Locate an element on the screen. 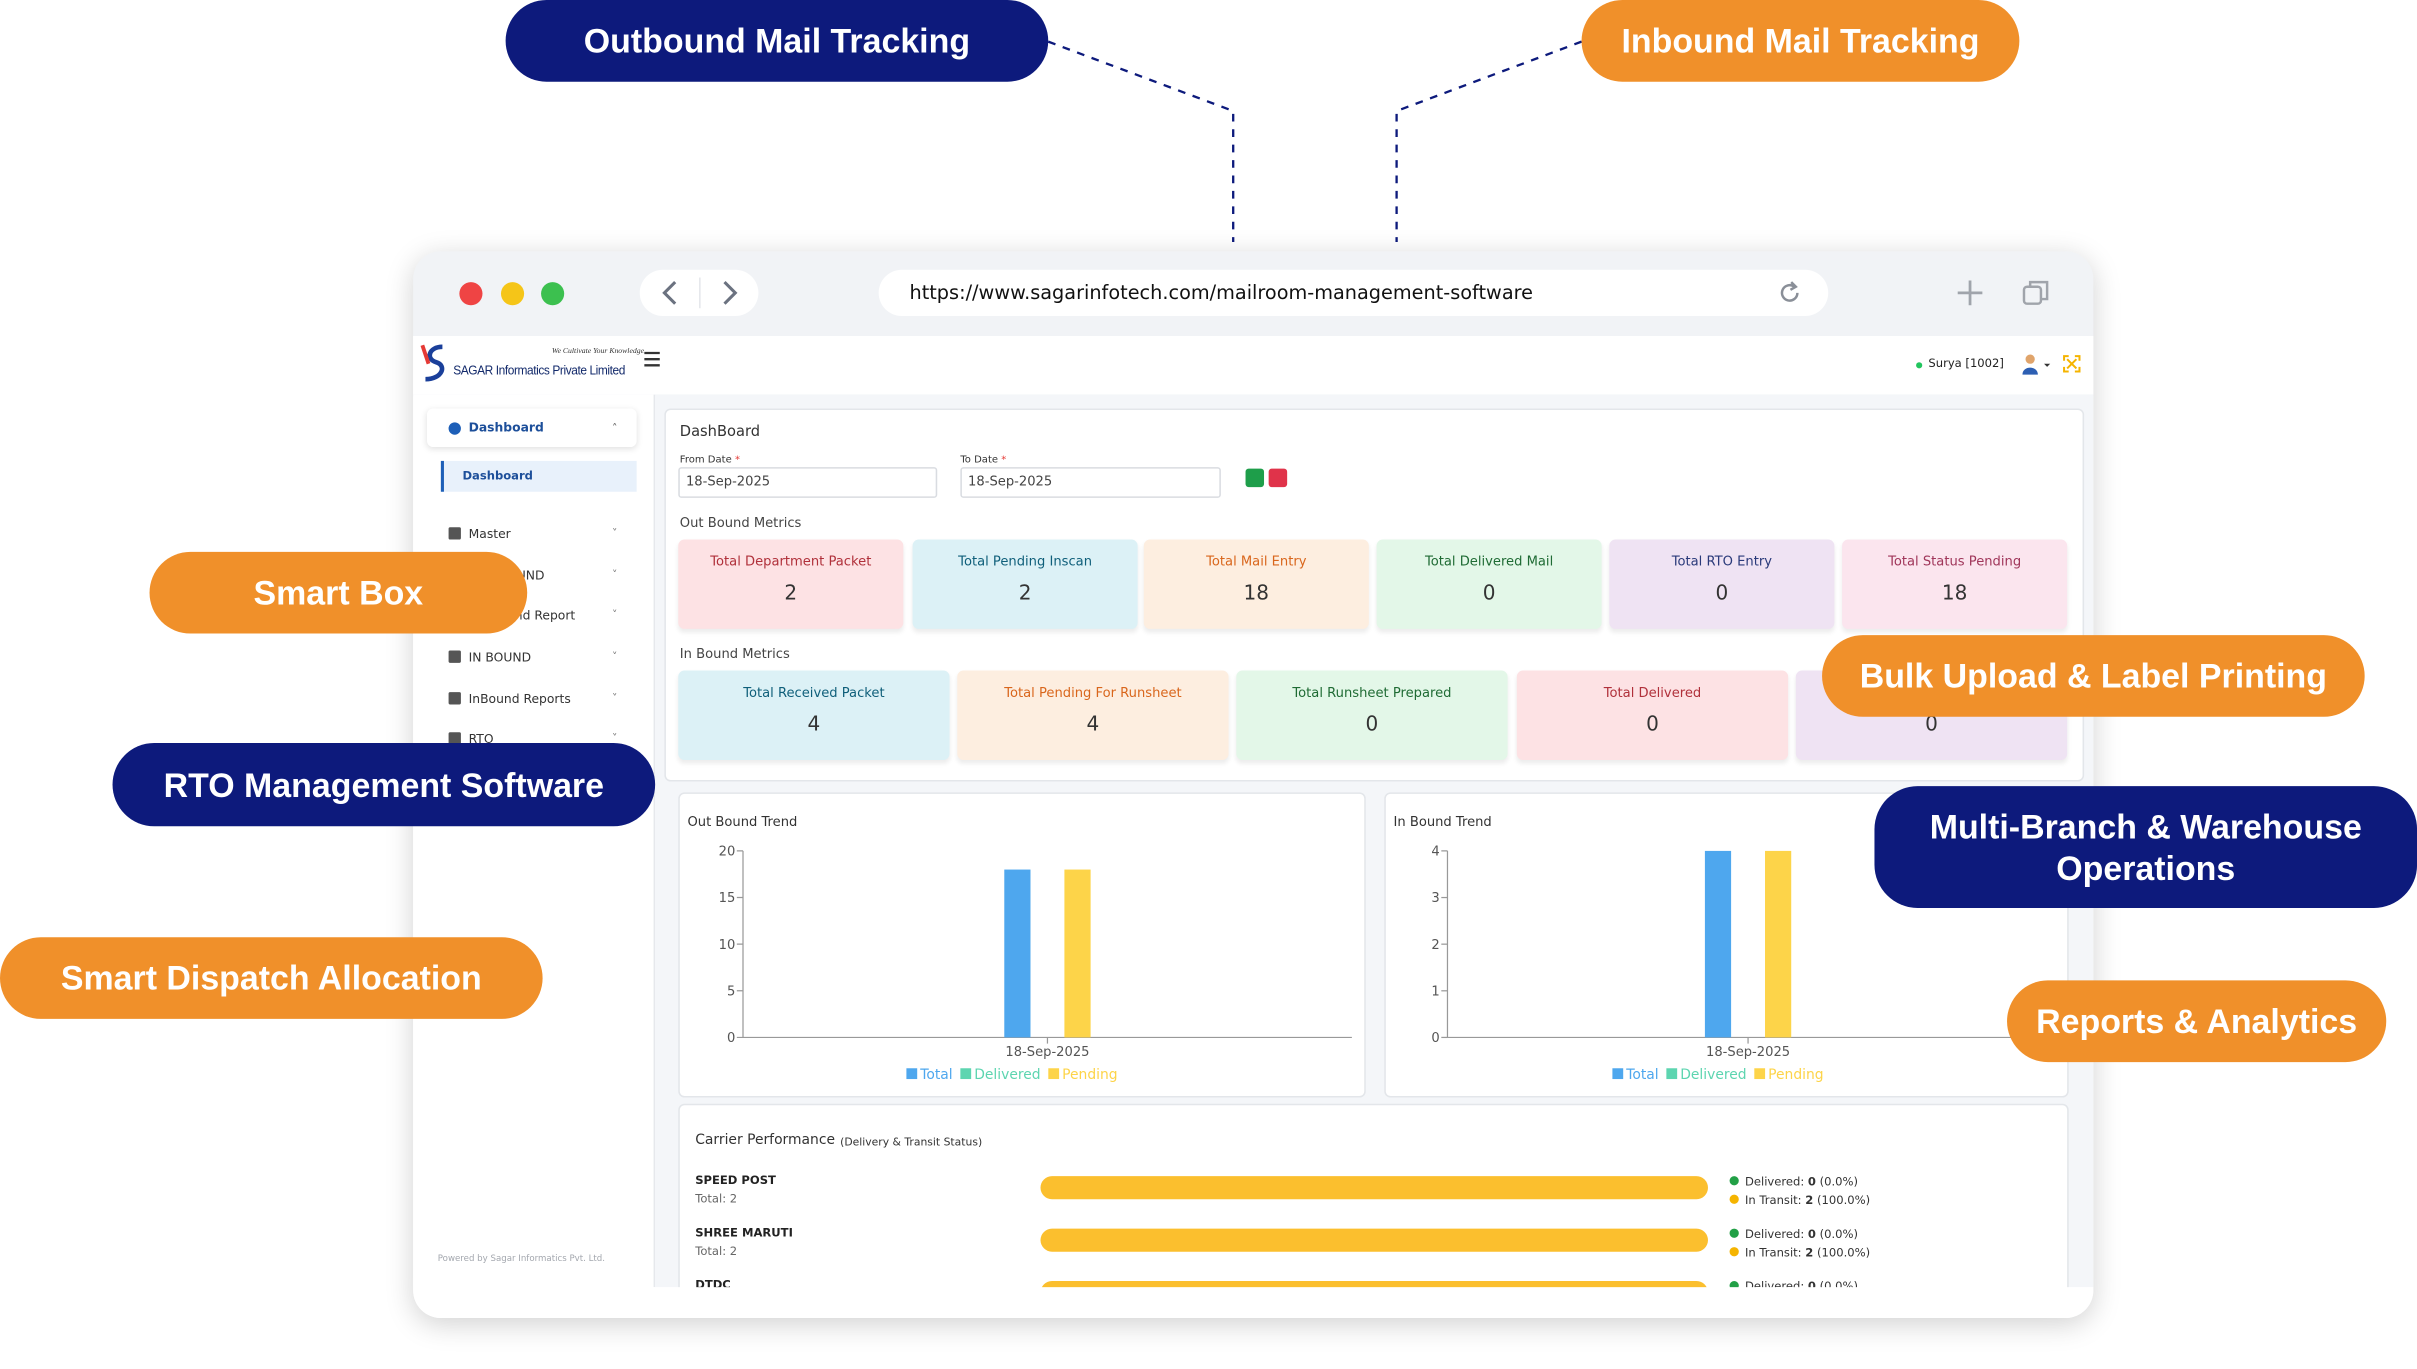 This screenshot has height=1369, width=2417. menu-item: InBound Reports ˅ is located at coordinates (532, 698).